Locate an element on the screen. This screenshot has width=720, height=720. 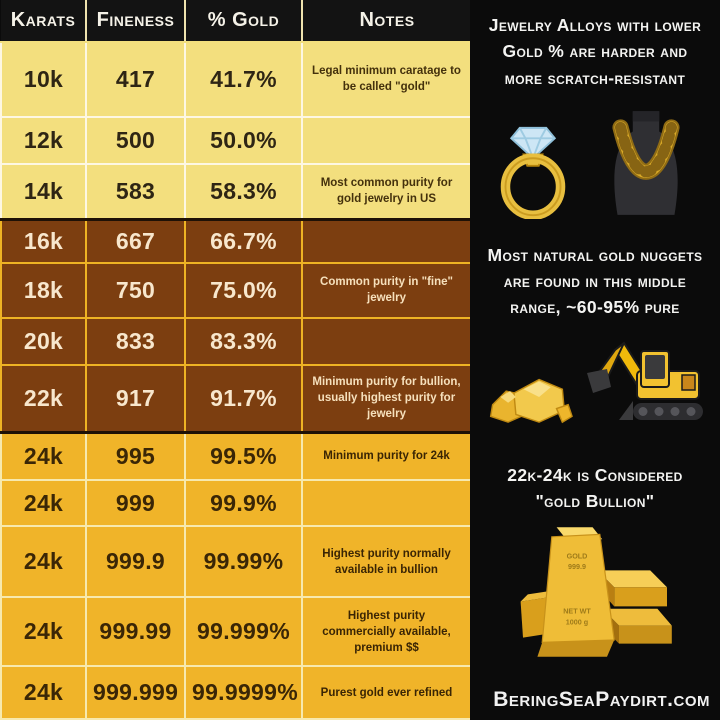
gold-bar-text: 999.9 is located at coordinates (577, 566).